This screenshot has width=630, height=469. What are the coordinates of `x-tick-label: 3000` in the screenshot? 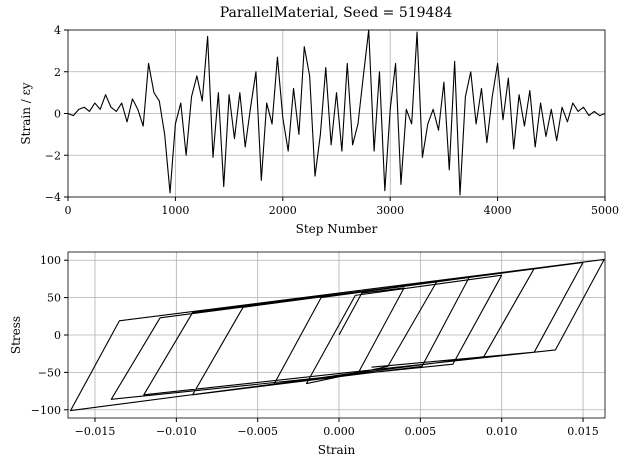 It's located at (390, 210).